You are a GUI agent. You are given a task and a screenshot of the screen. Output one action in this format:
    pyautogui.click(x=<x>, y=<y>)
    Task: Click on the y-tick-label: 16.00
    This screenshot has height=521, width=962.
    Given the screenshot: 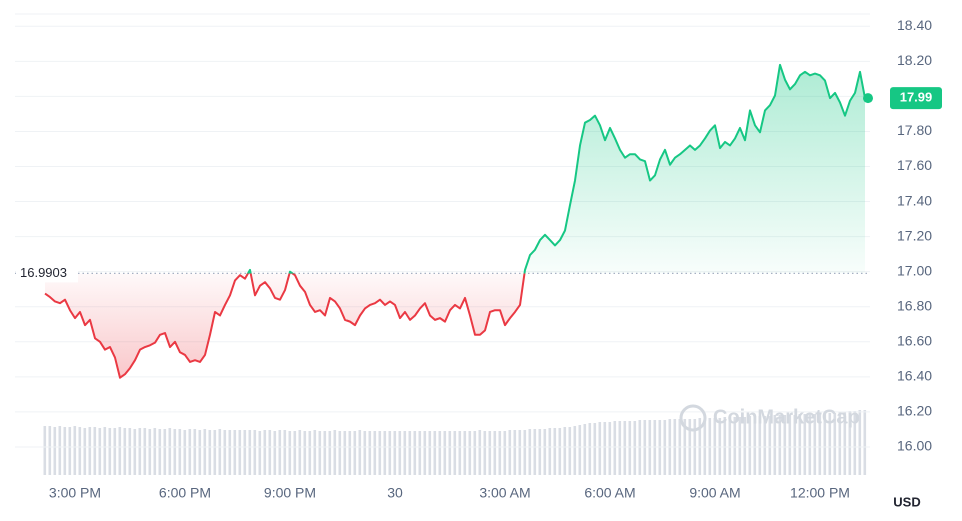 What is the action you would take?
    pyautogui.click(x=914, y=446)
    